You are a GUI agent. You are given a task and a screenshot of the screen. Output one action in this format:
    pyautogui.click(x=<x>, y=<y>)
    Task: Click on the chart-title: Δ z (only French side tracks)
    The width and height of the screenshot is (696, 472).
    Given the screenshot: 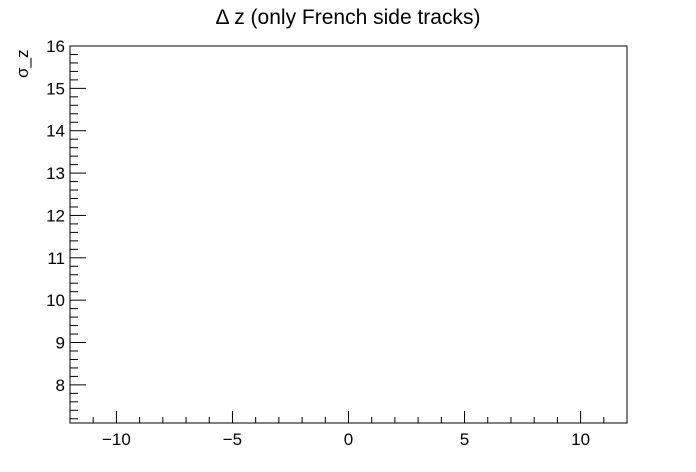 What is the action you would take?
    pyautogui.click(x=348, y=17)
    